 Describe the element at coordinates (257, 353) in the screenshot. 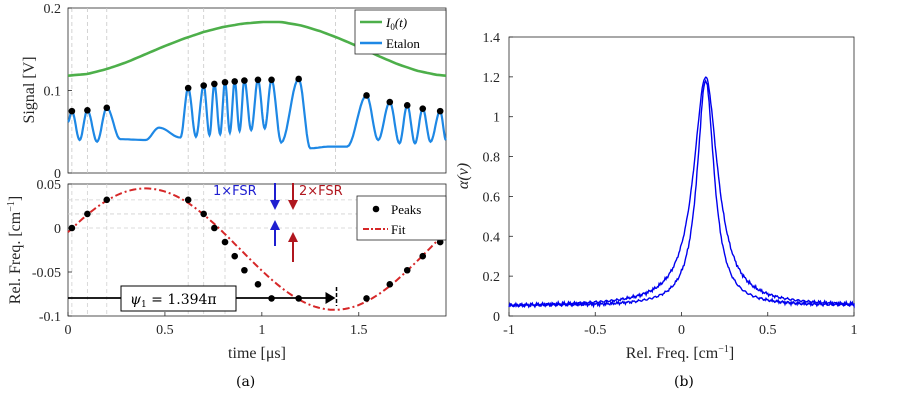

I see `relfreq-x-label: time [μs]` at that location.